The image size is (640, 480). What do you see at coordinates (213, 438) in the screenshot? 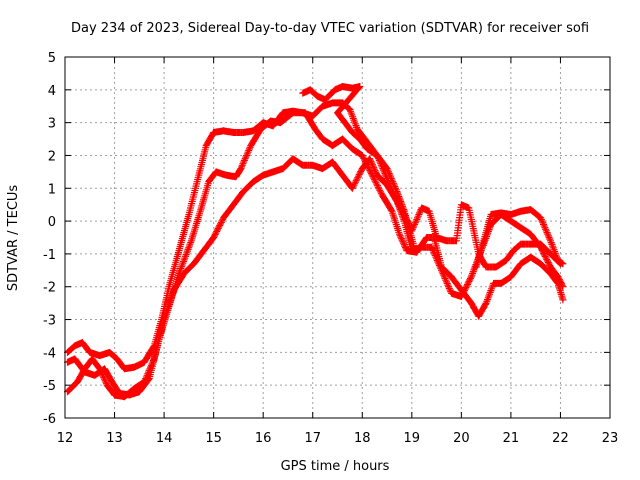
I see `x-tick-label: 15` at bounding box center [213, 438].